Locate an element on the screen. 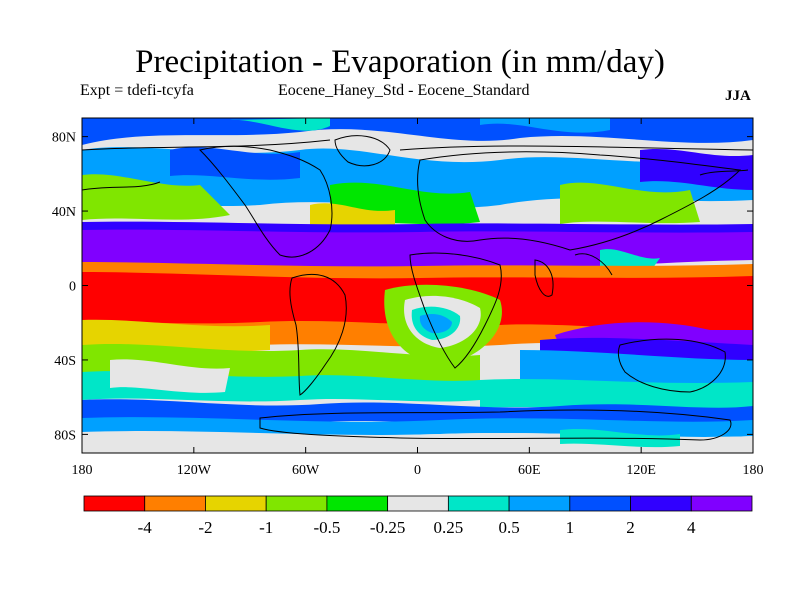  equatorial-yellow is located at coordinates (176, 335).